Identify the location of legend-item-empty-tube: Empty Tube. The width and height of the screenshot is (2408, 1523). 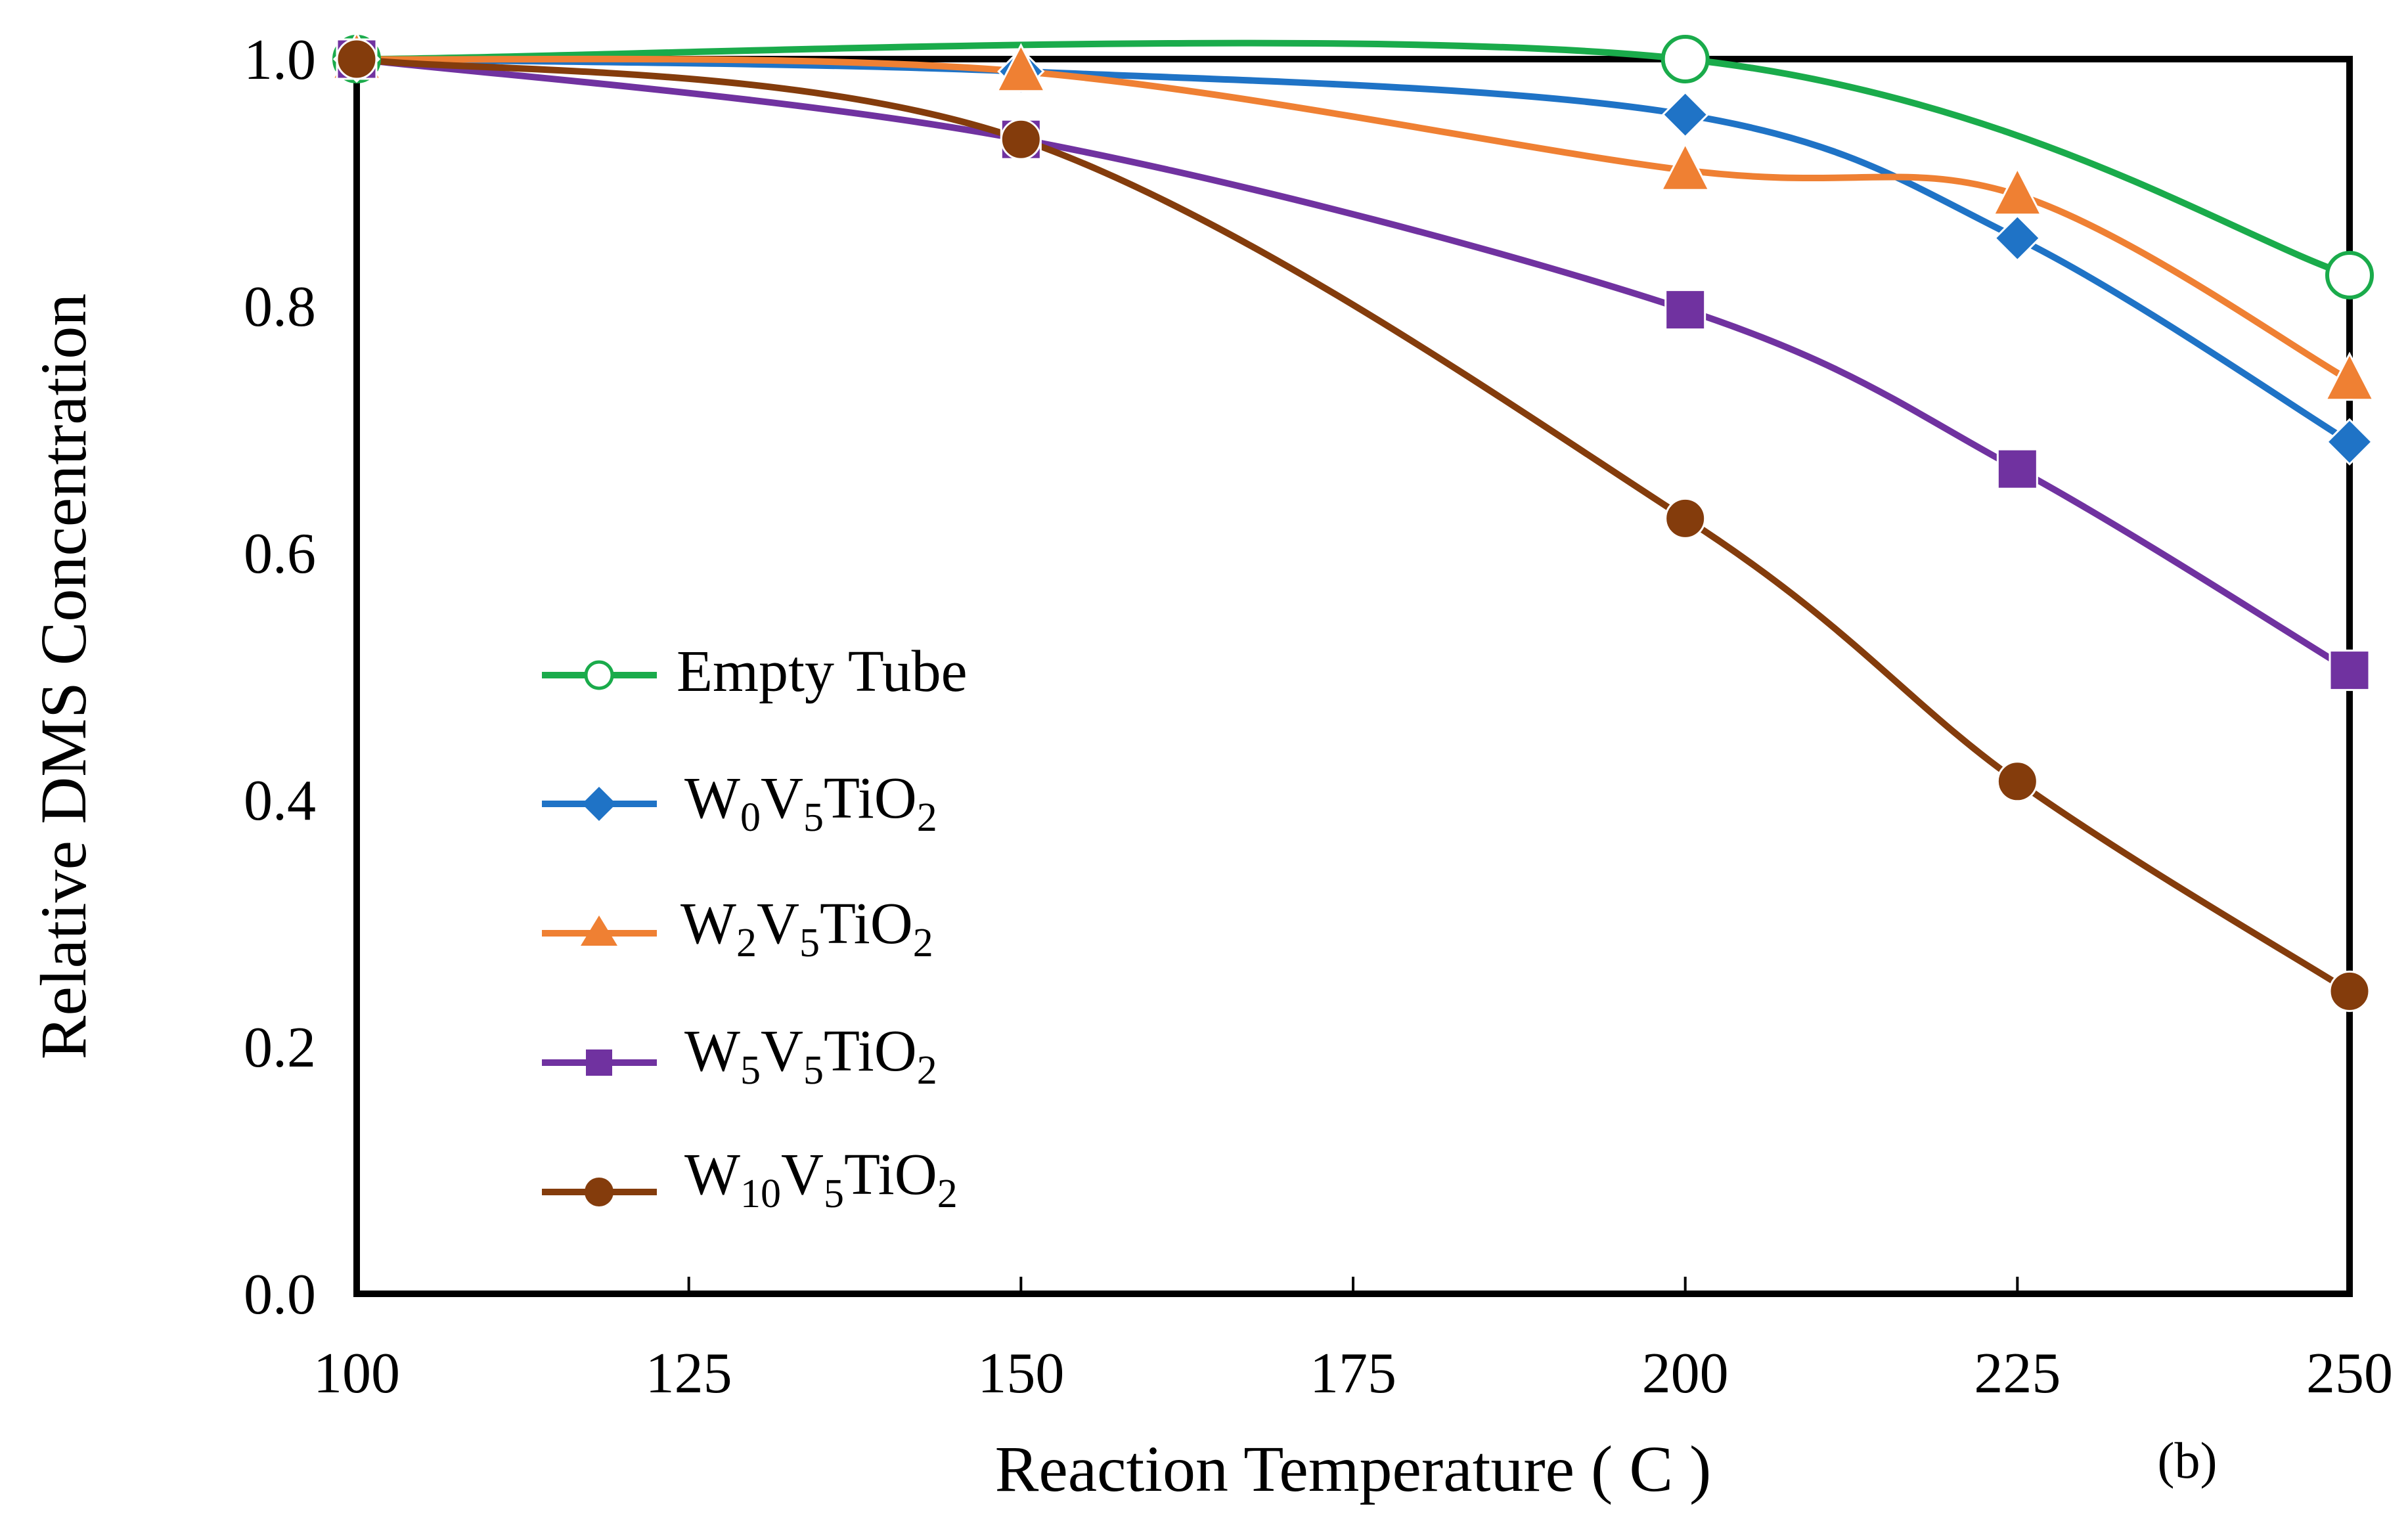
(755, 671).